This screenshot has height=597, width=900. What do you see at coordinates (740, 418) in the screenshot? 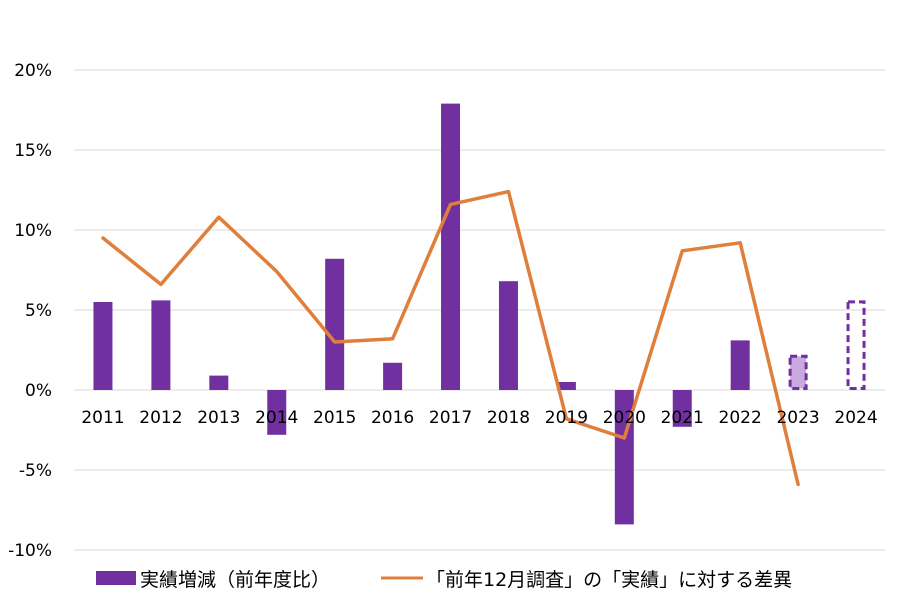
I see `x-tick-label: 2022` at bounding box center [740, 418].